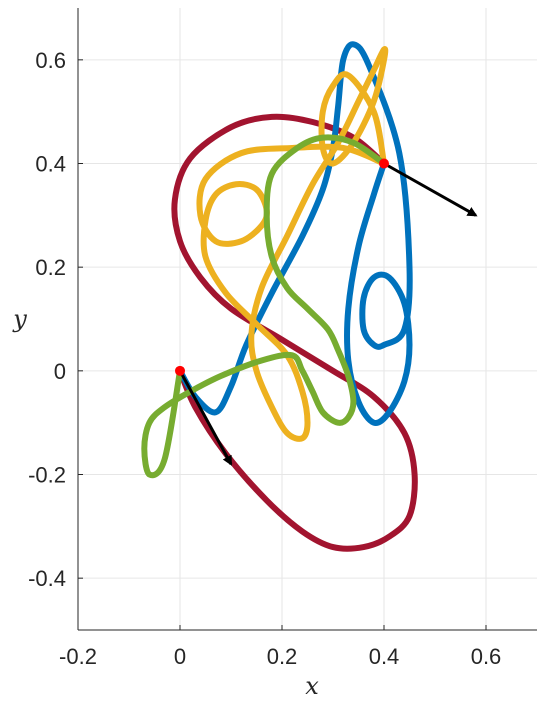 This screenshot has width=537, height=707. What do you see at coordinates (60, 371) in the screenshot?
I see `y-tick-label: 0` at bounding box center [60, 371].